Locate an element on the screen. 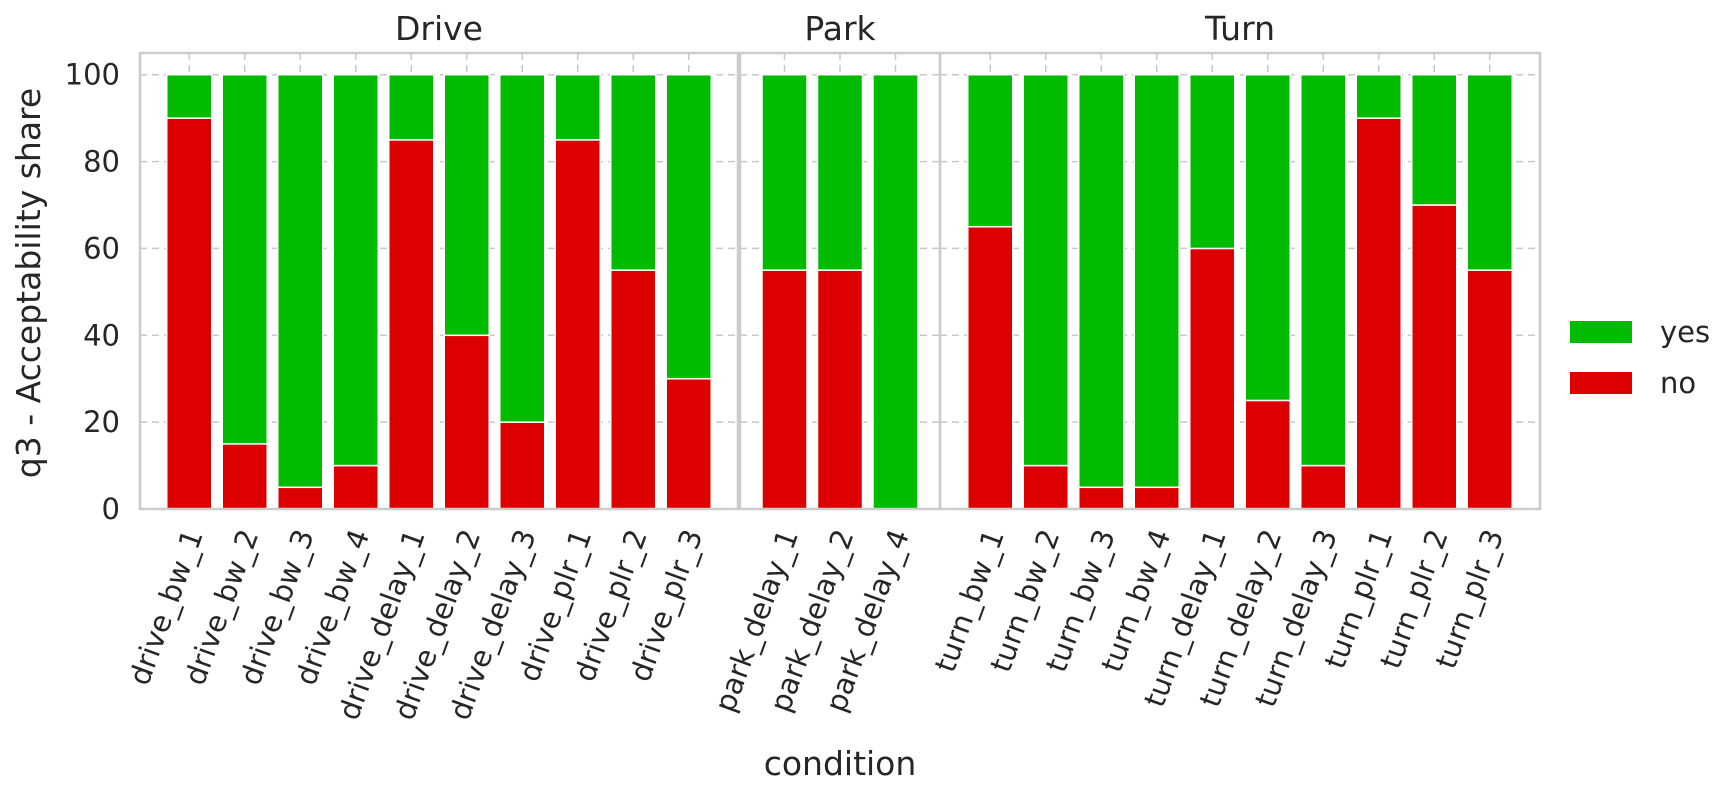  y-tick-label: 0 is located at coordinates (111, 509).